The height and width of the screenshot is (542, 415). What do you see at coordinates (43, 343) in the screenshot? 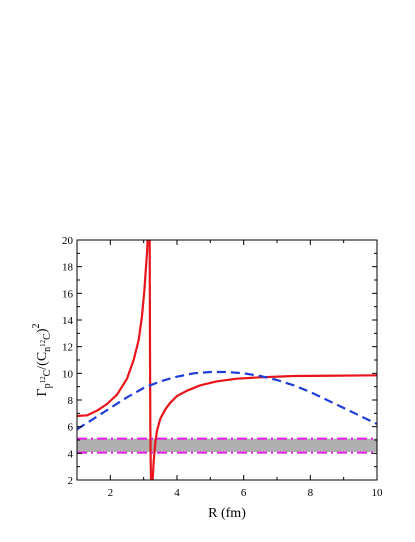
I see `y-label-sub2-sup: 12` at bounding box center [43, 343].